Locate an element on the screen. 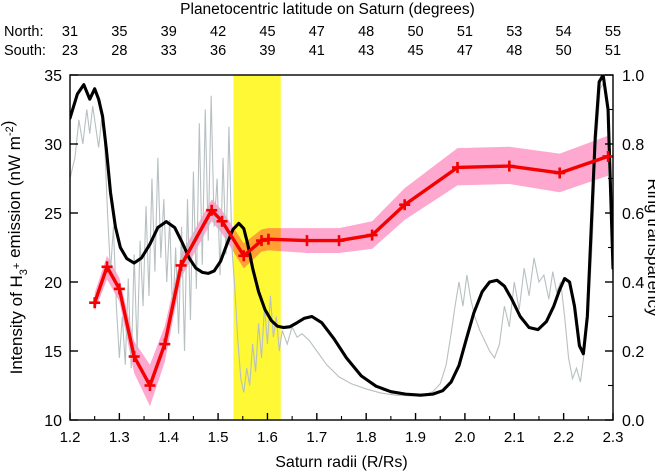 Image resolution: width=655 pixels, height=473 pixels. south-latitude-value: 39 is located at coordinates (267, 51).